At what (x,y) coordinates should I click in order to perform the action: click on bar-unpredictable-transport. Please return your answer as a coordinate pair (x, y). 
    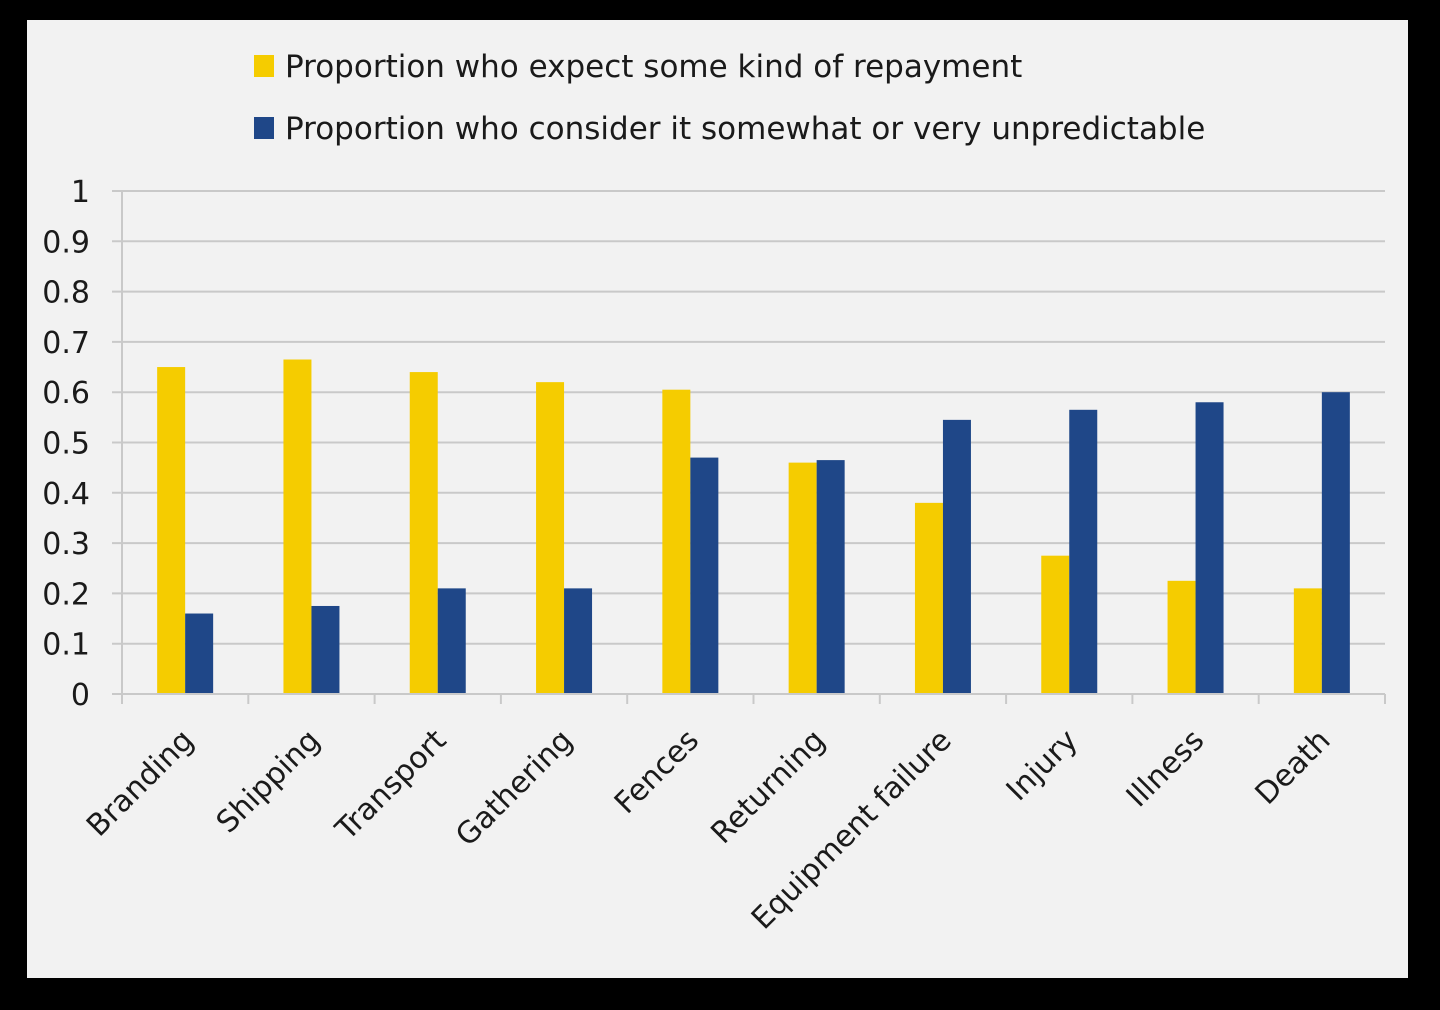
    Looking at the image, I should click on (451, 641).